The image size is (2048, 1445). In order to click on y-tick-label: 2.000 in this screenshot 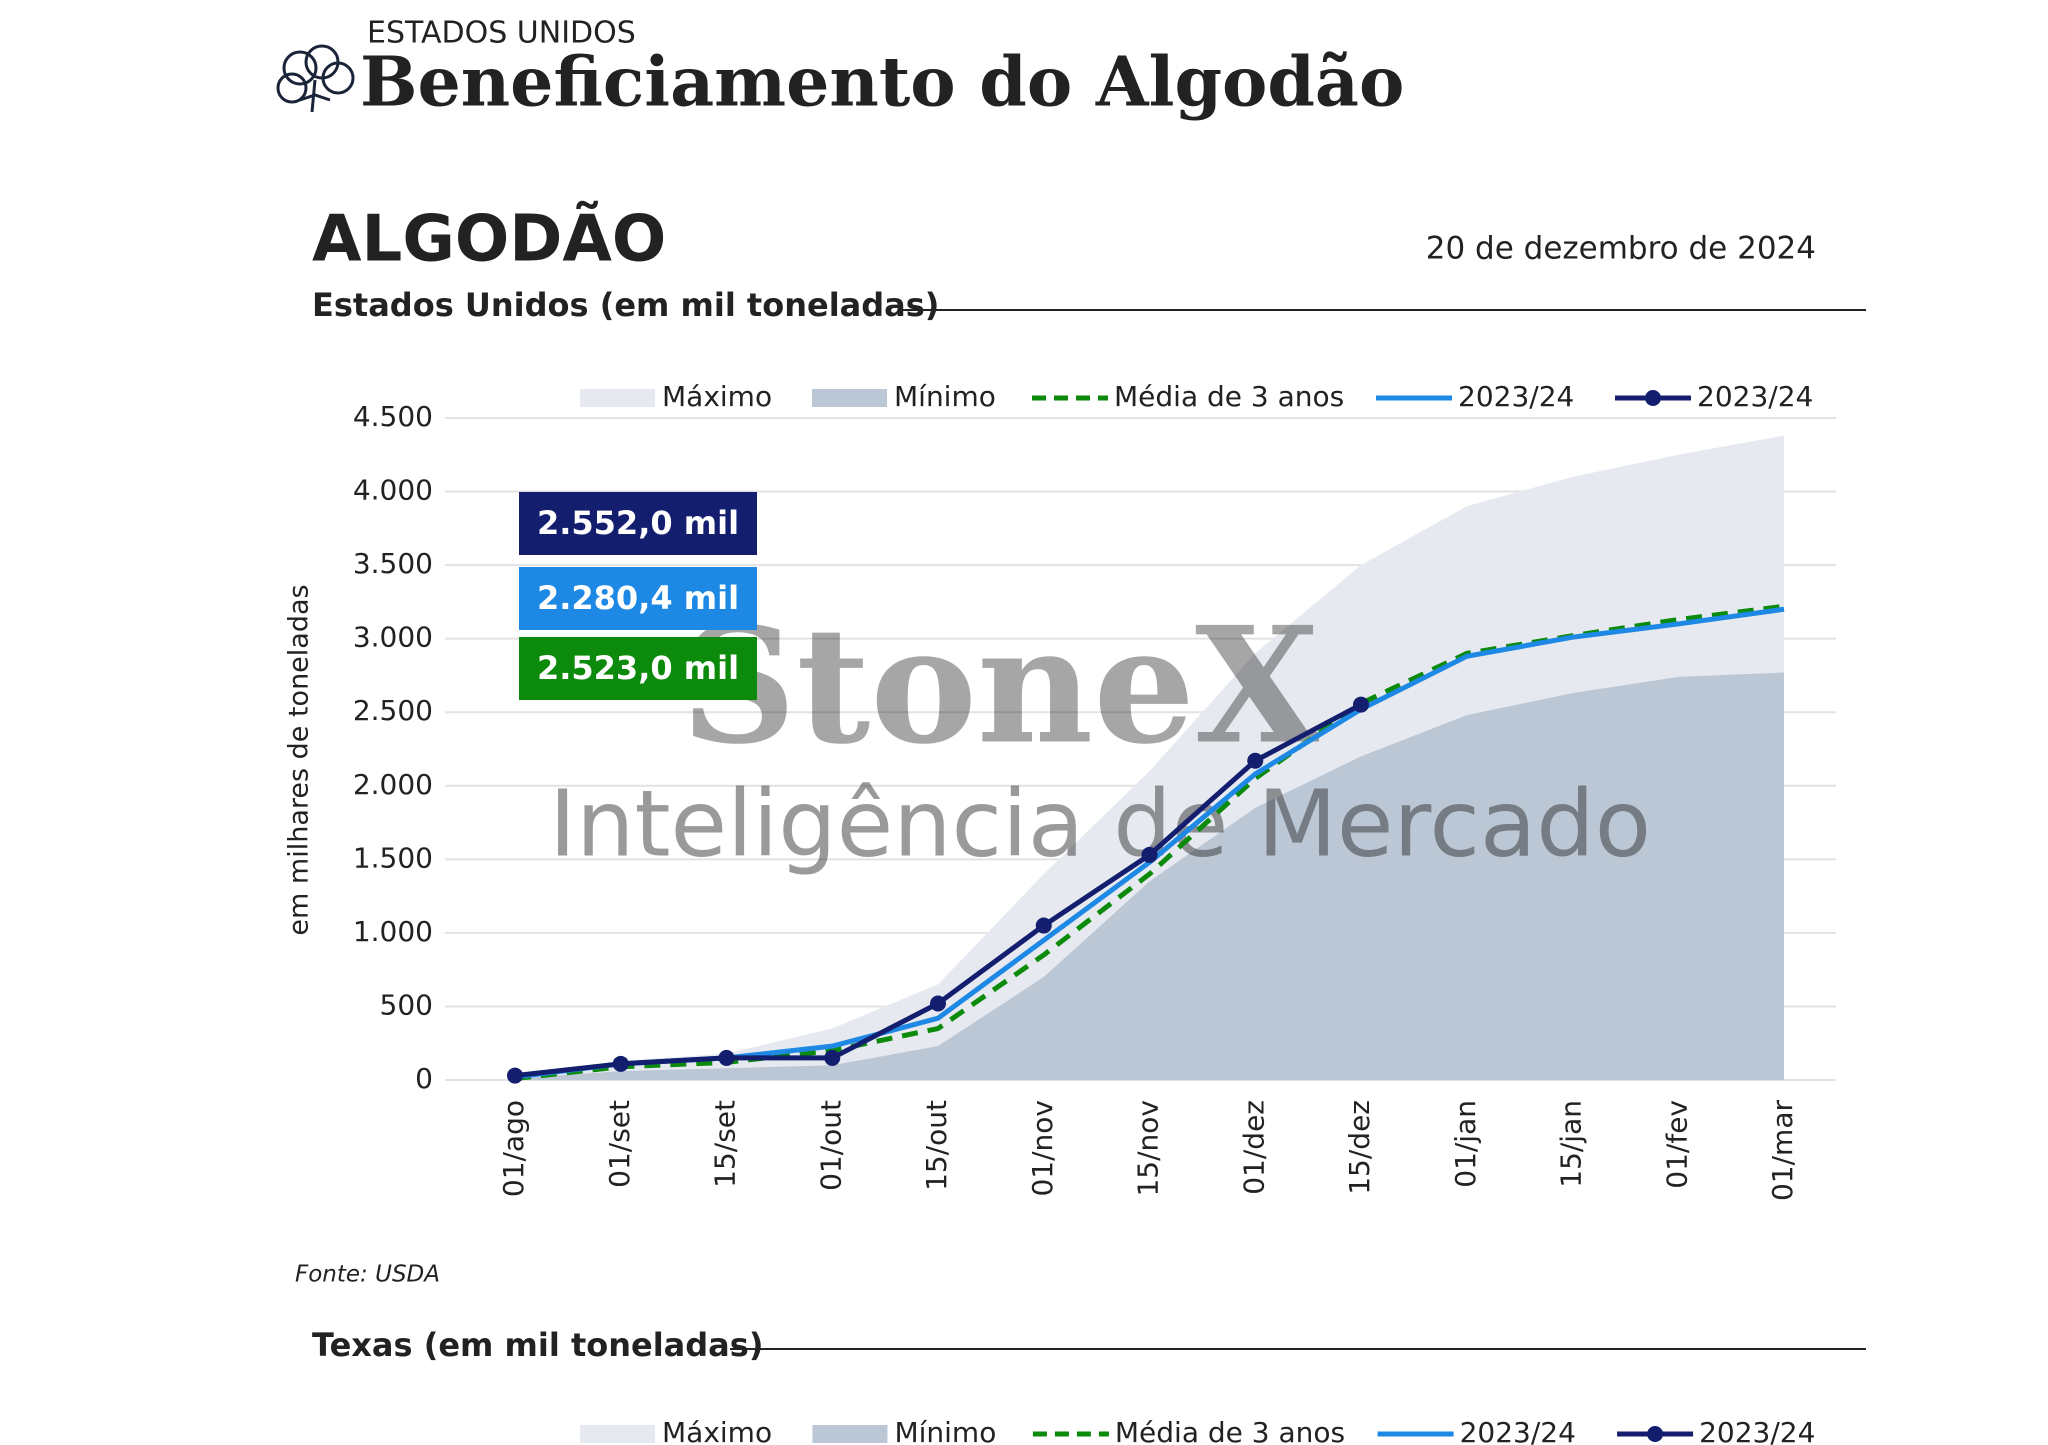, I will do `click(393, 784)`.